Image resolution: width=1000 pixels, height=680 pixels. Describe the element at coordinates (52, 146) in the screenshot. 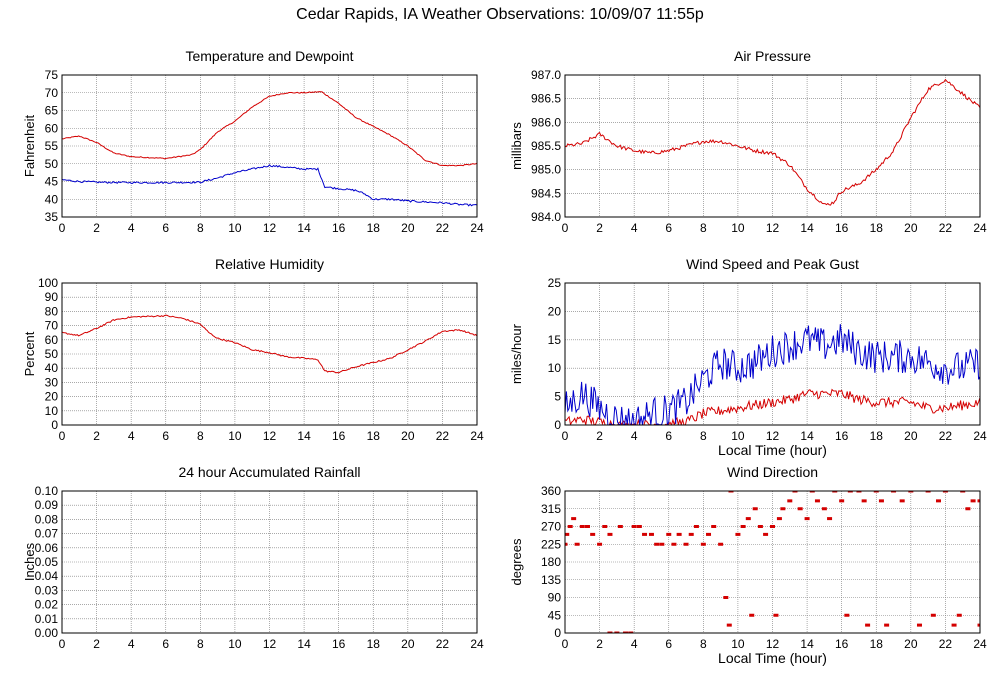

I see `y-tick-label: 55` at that location.